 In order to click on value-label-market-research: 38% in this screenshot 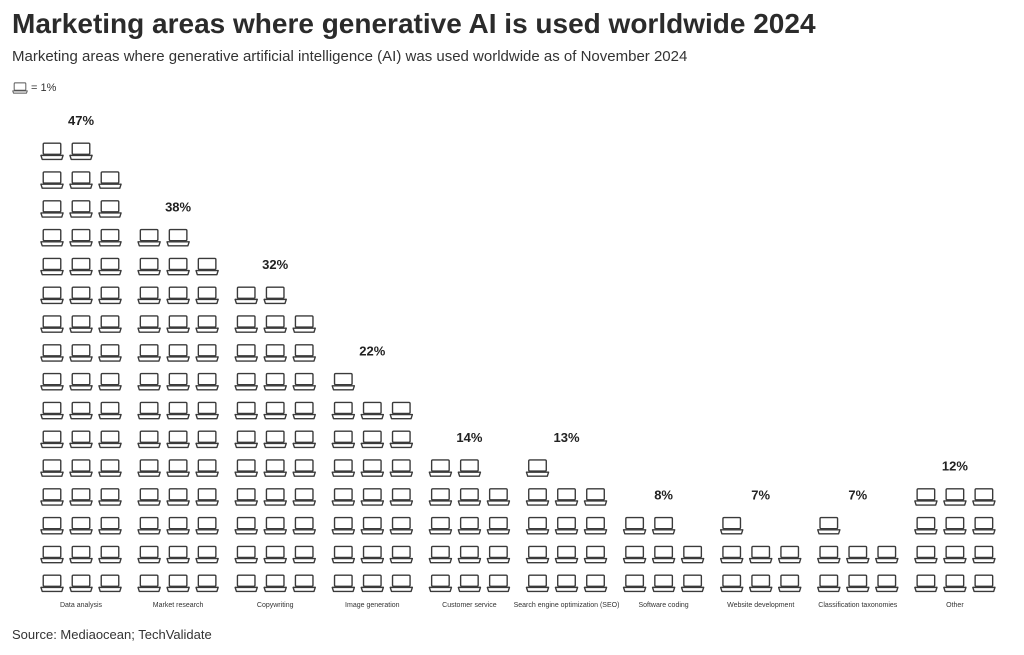, I will do `click(178, 206)`.